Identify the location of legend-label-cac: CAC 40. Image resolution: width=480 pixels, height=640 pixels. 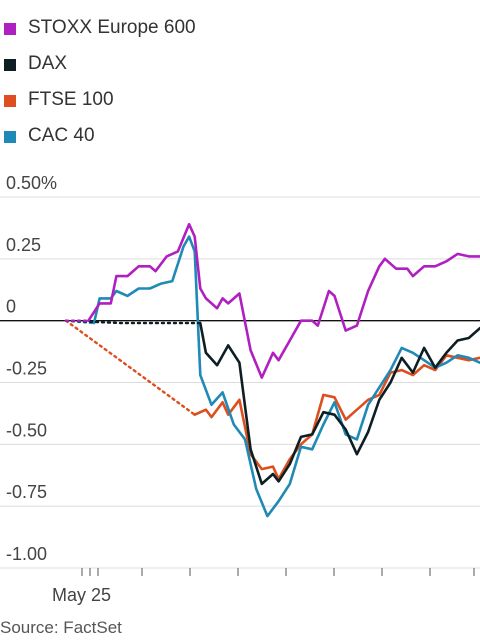
(61, 135).